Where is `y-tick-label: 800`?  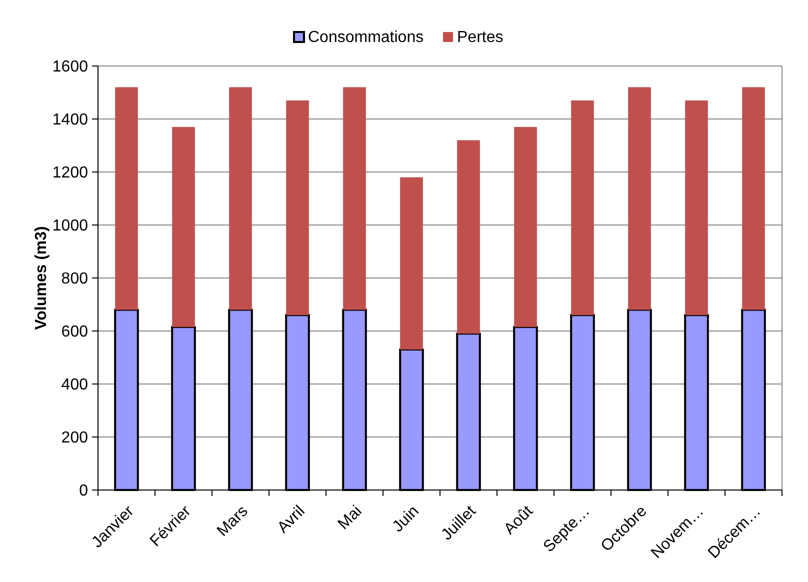 y-tick-label: 800 is located at coordinates (74, 279).